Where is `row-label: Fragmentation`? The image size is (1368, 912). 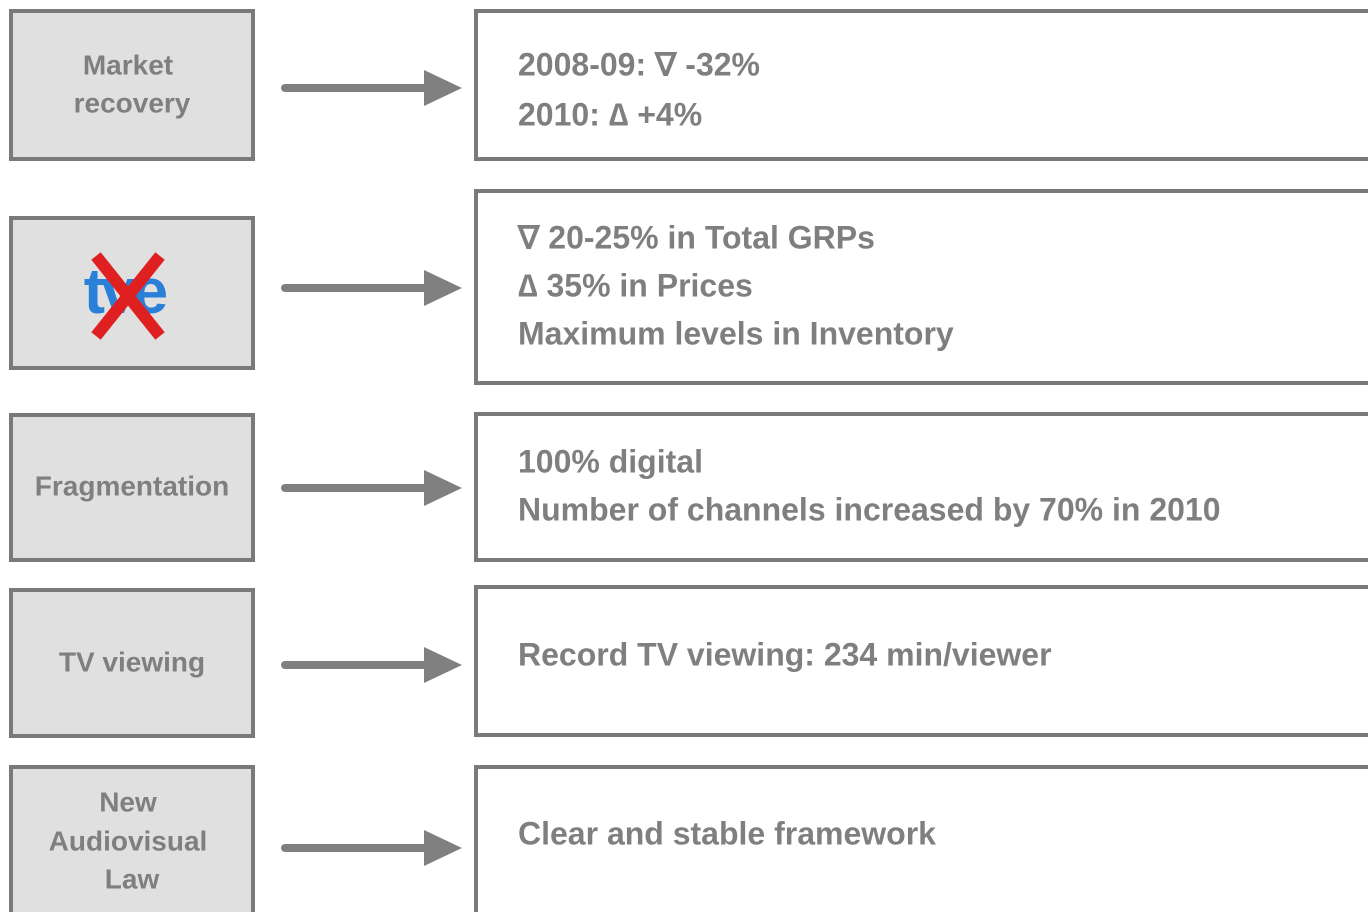 row-label: Fragmentation is located at coordinates (132, 485).